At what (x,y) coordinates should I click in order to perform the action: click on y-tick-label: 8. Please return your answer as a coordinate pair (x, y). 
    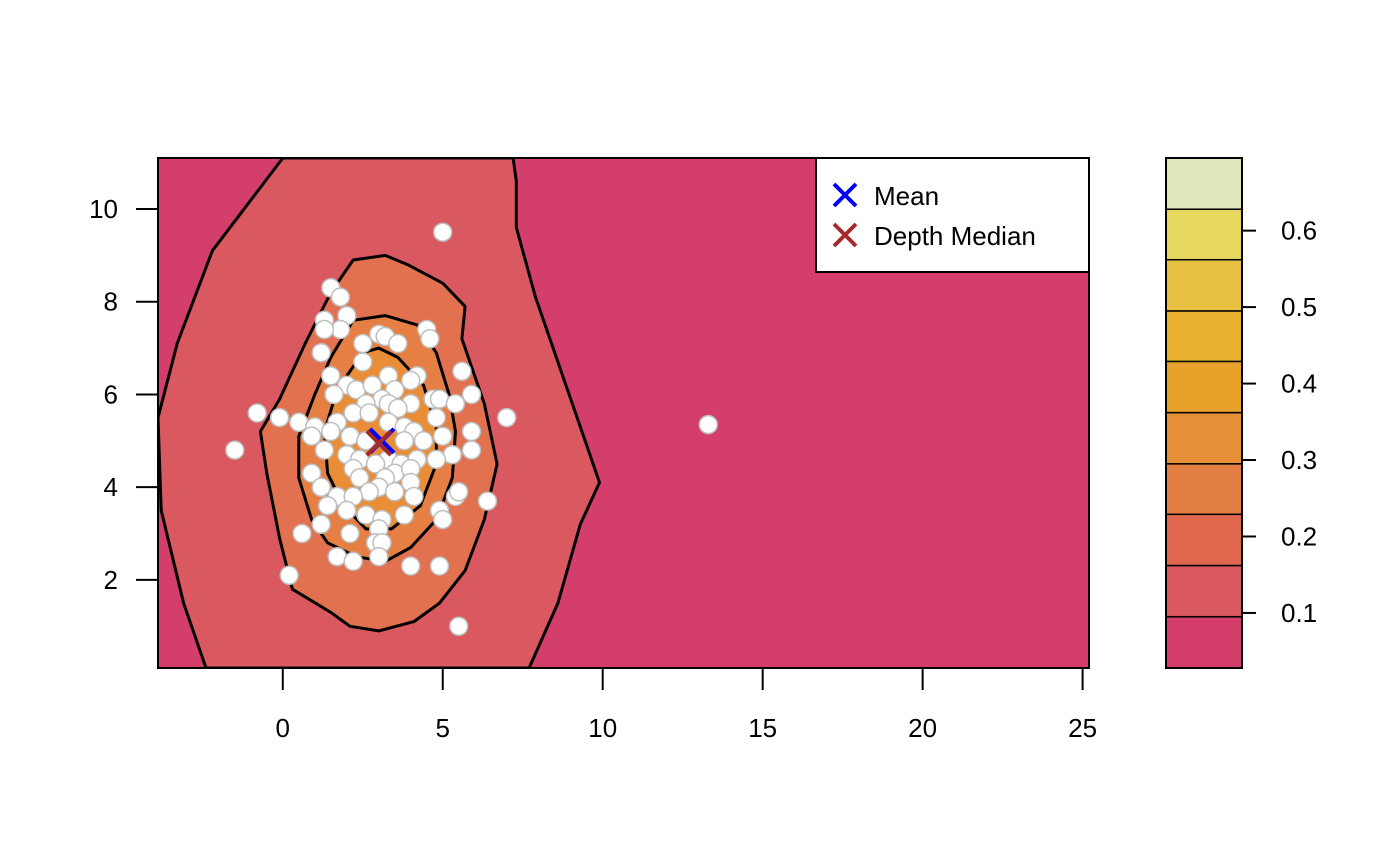
    Looking at the image, I should click on (111, 302).